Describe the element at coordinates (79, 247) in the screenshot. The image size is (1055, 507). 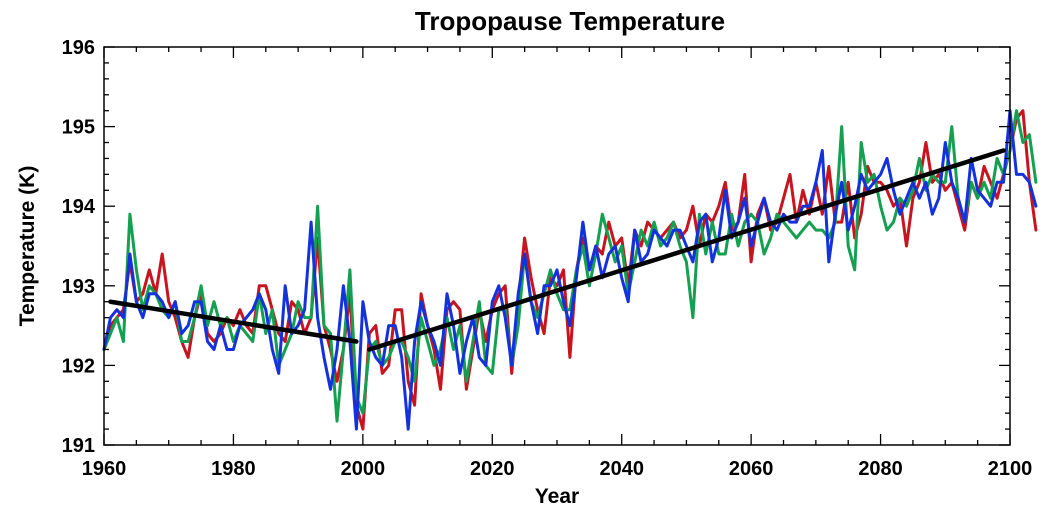
I see `y-tick-labels: 191 192 193 194 195 196` at that location.